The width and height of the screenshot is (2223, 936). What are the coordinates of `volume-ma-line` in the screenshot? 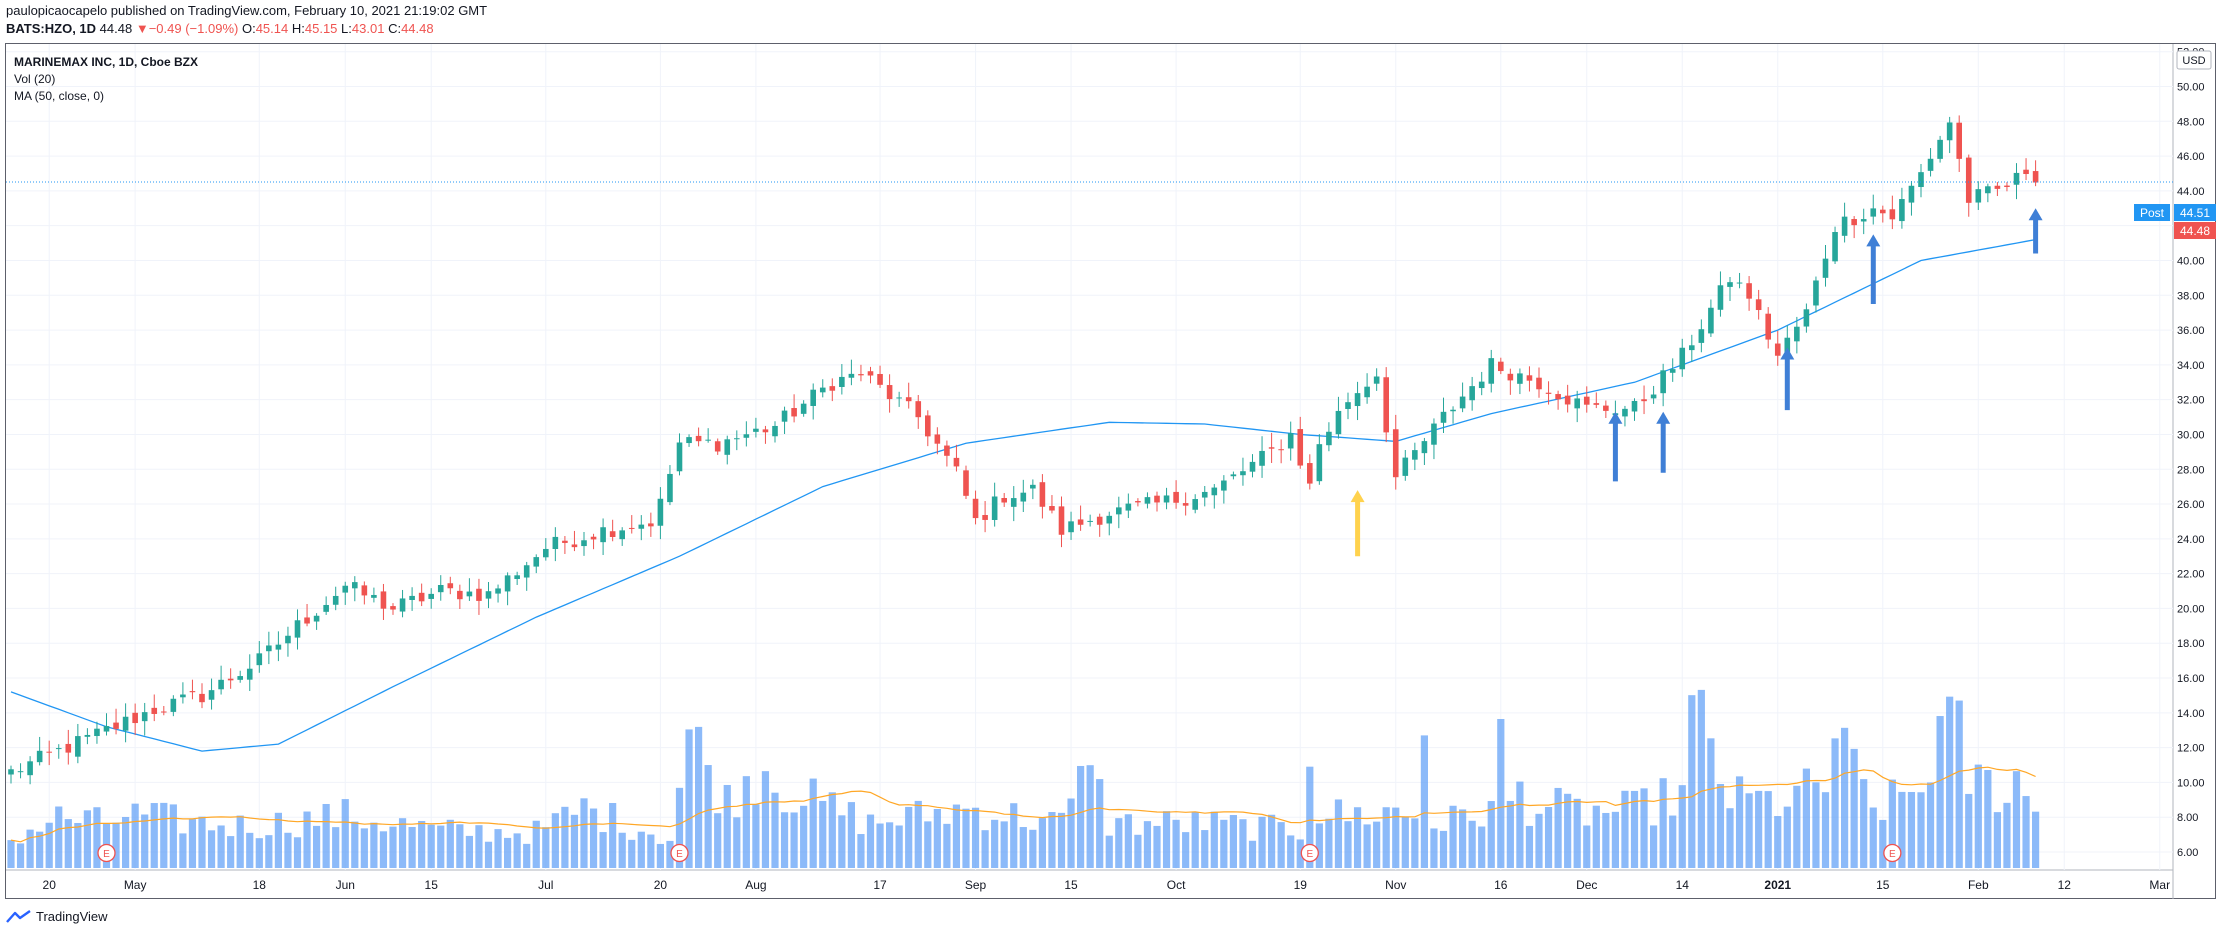 It's located at (1023, 804).